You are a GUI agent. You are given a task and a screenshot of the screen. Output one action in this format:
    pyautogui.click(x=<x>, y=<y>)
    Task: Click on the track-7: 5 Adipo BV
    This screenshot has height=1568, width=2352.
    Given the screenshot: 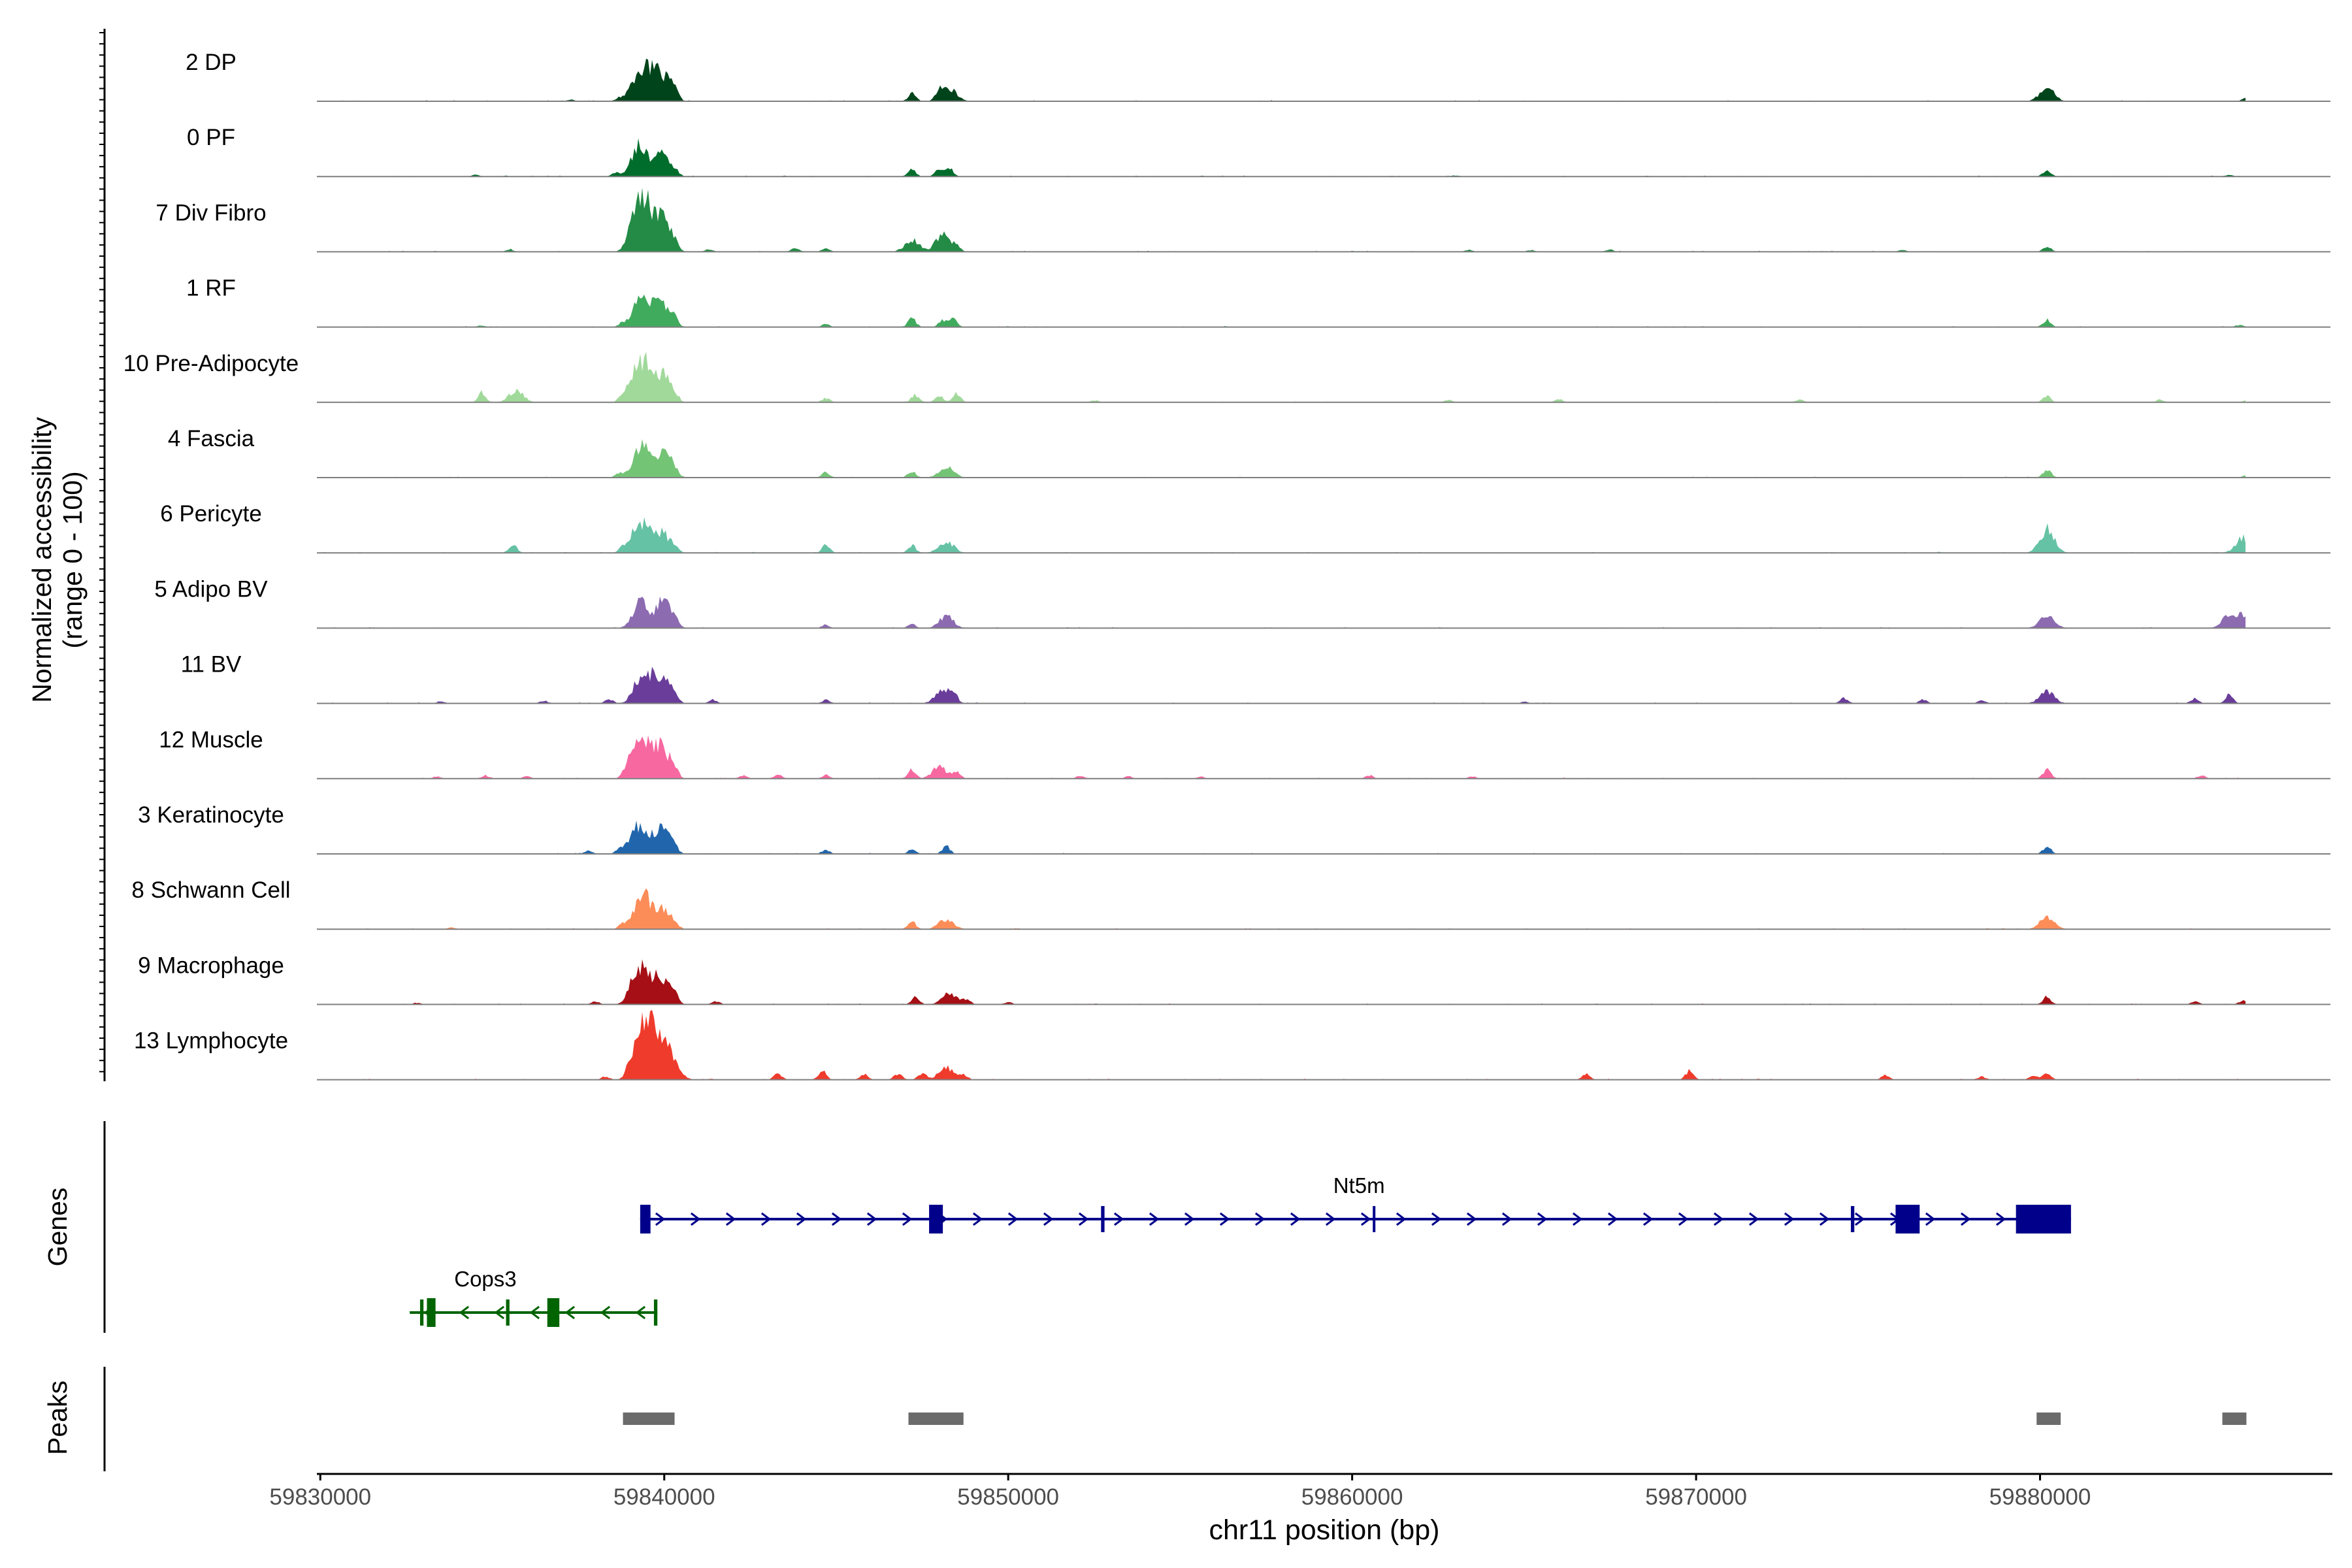 What is the action you would take?
    pyautogui.click(x=1242, y=602)
    